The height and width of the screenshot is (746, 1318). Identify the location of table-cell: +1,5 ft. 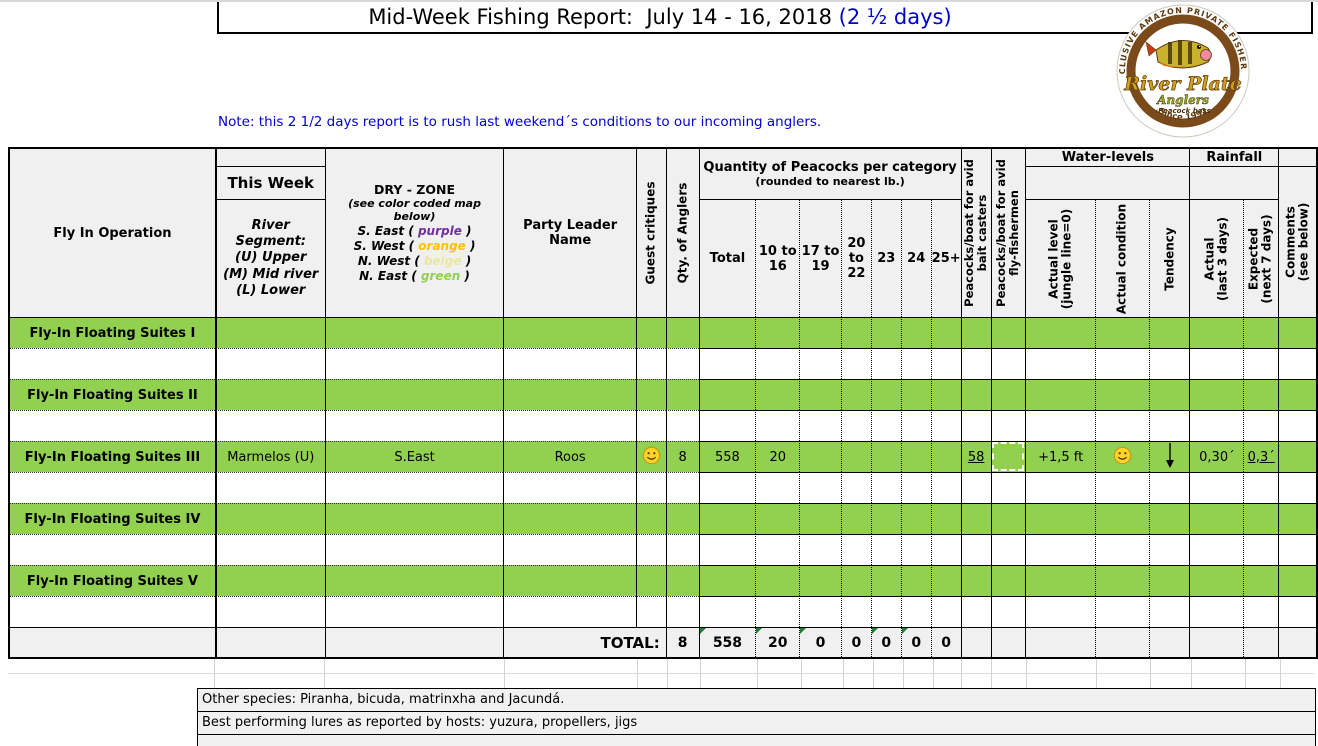
(1060, 456).